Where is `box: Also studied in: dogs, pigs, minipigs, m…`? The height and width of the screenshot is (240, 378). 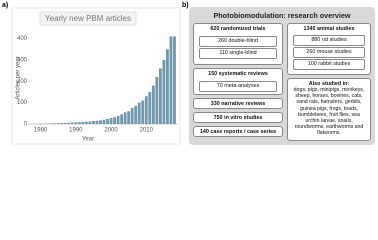 box: Also studied in: dogs, pigs, minipigs, m… is located at coordinates (329, 109).